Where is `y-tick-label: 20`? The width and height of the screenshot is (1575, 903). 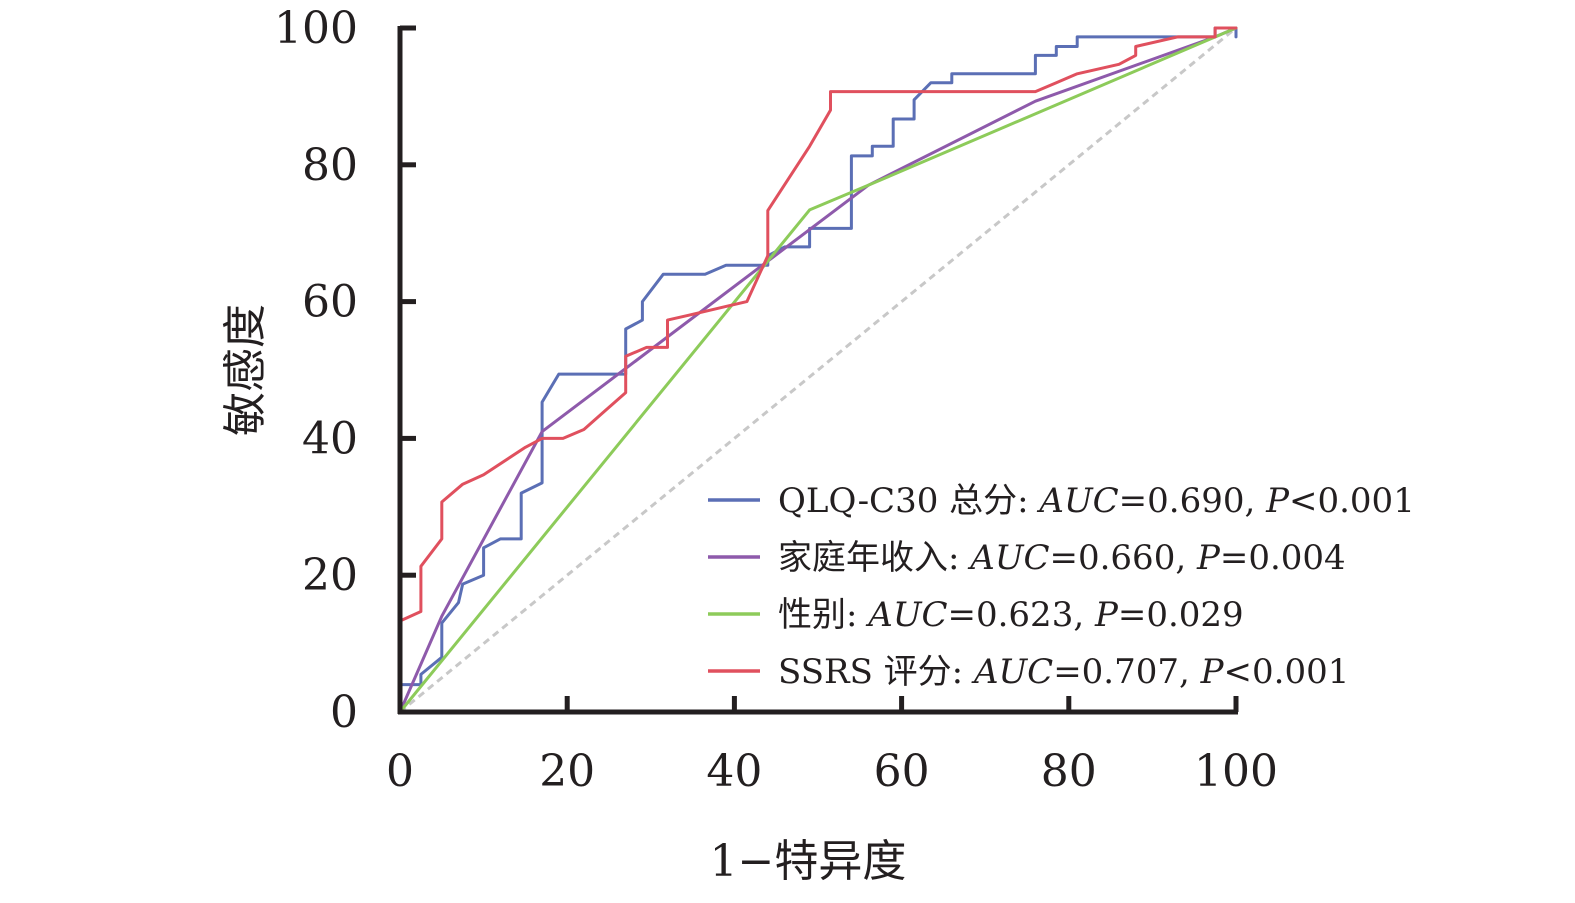
y-tick-label: 20 is located at coordinates (330, 575).